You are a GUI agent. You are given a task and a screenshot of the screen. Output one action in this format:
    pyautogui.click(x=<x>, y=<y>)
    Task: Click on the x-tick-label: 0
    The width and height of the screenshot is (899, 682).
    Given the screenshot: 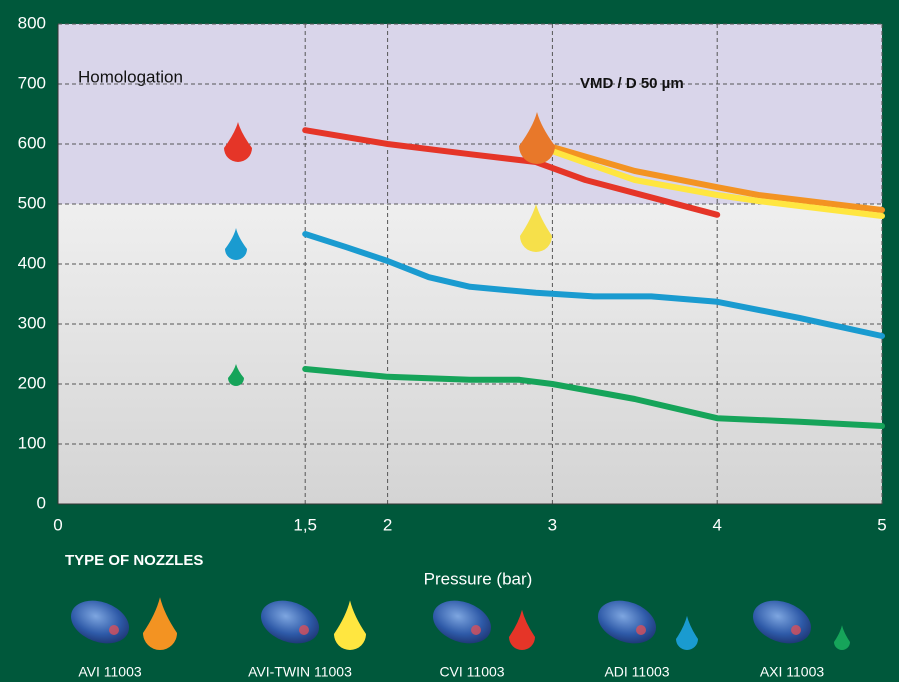 What is the action you would take?
    pyautogui.click(x=57, y=524)
    